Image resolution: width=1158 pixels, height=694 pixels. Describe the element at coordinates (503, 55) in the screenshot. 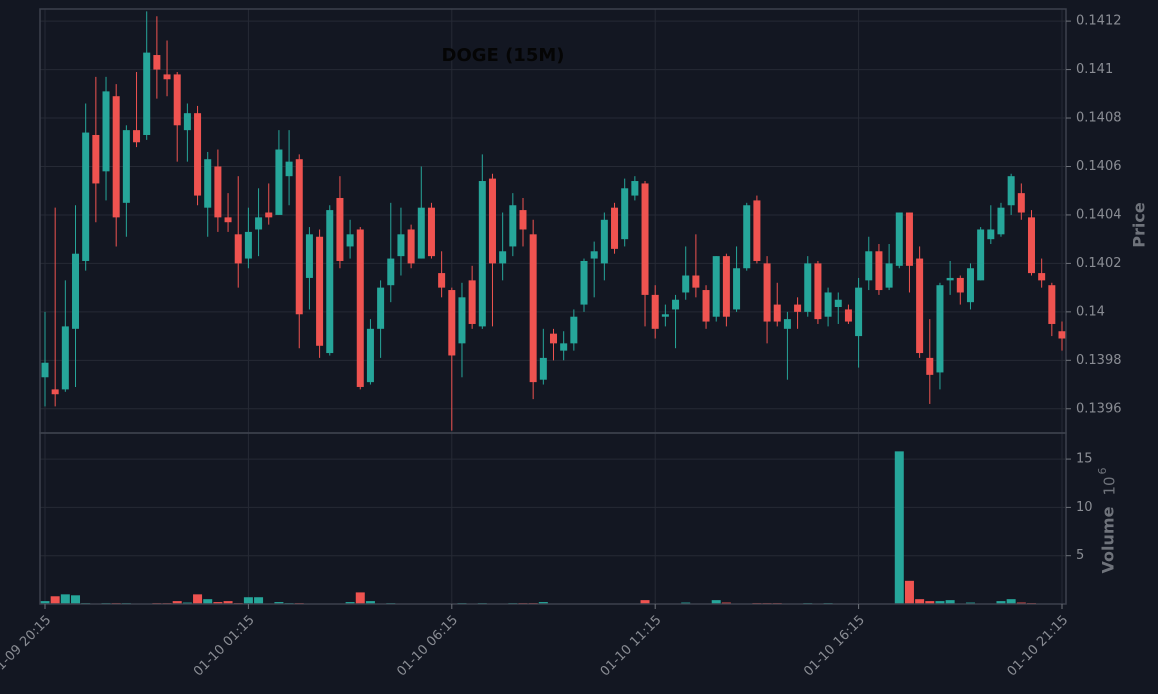

I see `chart-title: DOGE (15M)` at that location.